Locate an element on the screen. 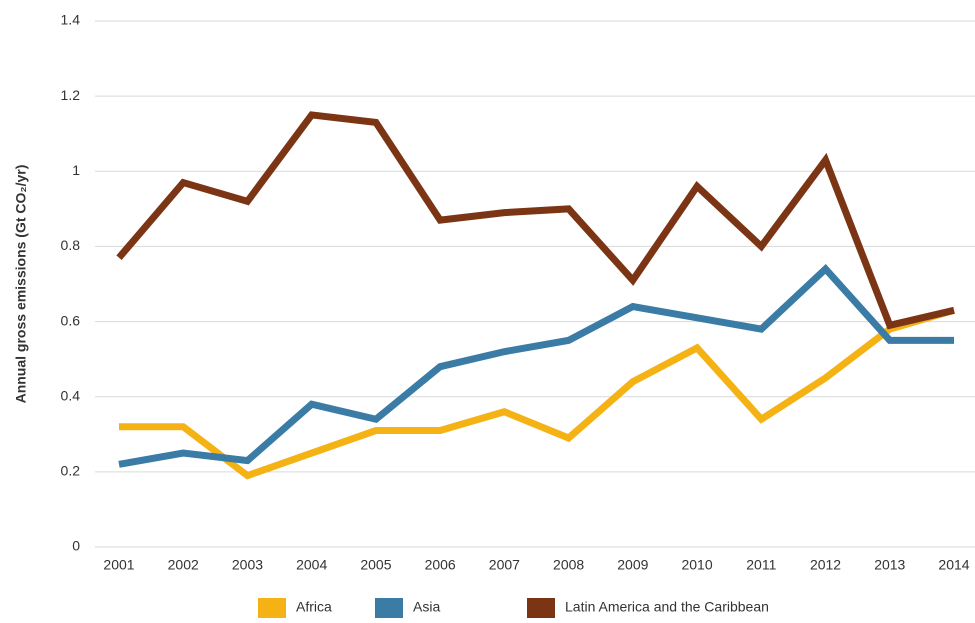 The height and width of the screenshot is (623, 975). x-tick-label: 2008 is located at coordinates (568, 565).